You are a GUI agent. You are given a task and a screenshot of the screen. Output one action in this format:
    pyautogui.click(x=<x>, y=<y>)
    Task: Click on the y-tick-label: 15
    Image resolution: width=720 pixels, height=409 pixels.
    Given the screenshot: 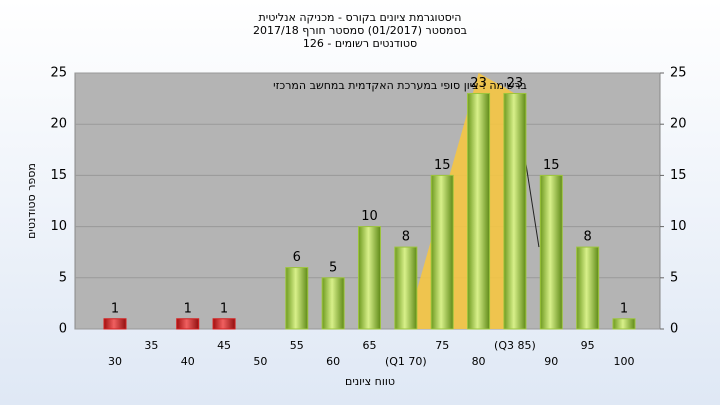 What is the action you would take?
    pyautogui.click(x=58, y=175)
    